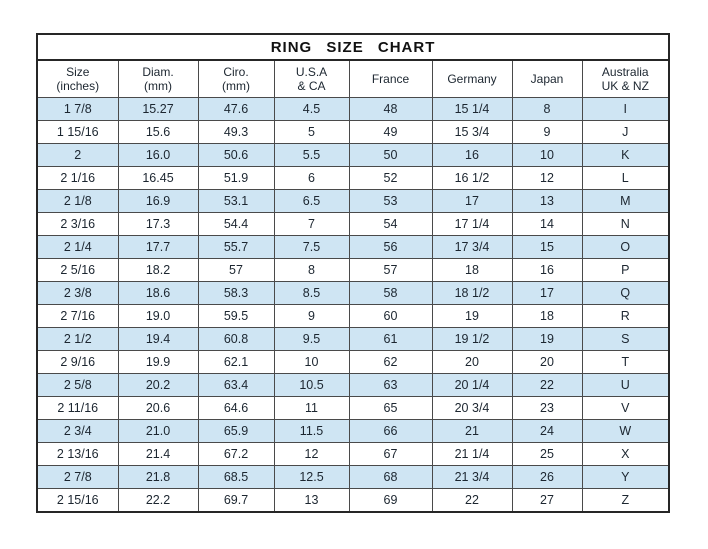 This screenshot has width=708, height=549. What do you see at coordinates (77, 178) in the screenshot?
I see `table-cell: 2 1/16` at bounding box center [77, 178].